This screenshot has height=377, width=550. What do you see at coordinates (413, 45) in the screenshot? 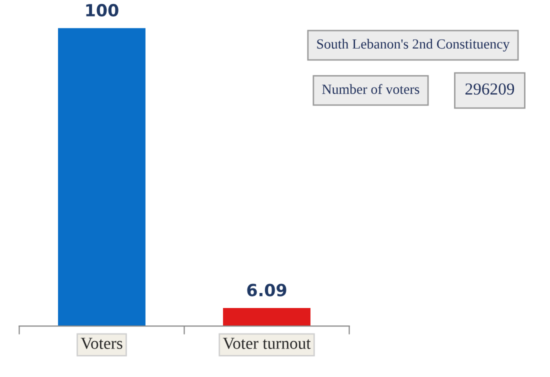
I see `annotation: South Lebanon's 2nd Constituency` at bounding box center [413, 45].